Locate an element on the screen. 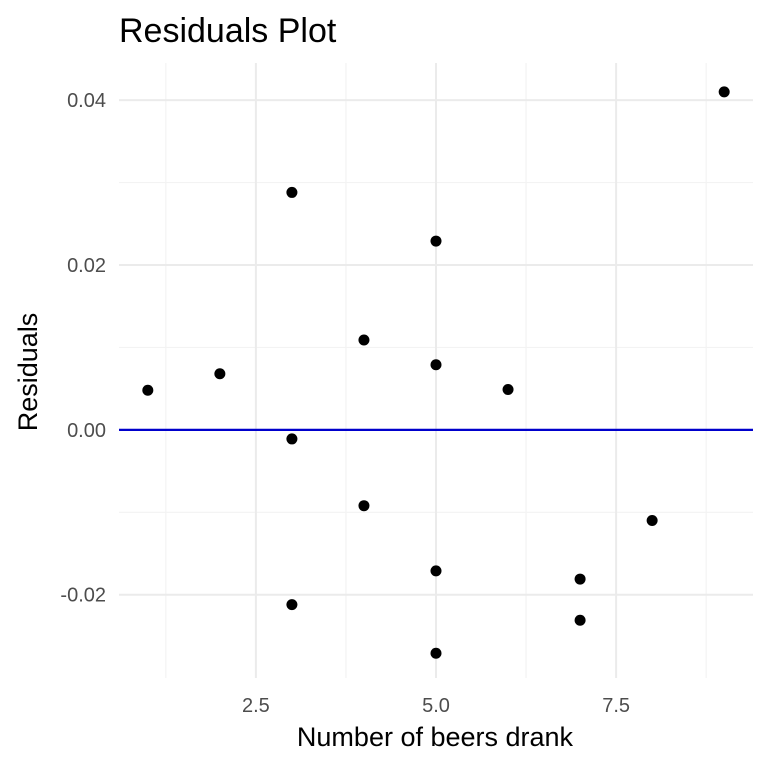 The image size is (768, 768). chart-title: Residuals Plot is located at coordinates (228, 31).